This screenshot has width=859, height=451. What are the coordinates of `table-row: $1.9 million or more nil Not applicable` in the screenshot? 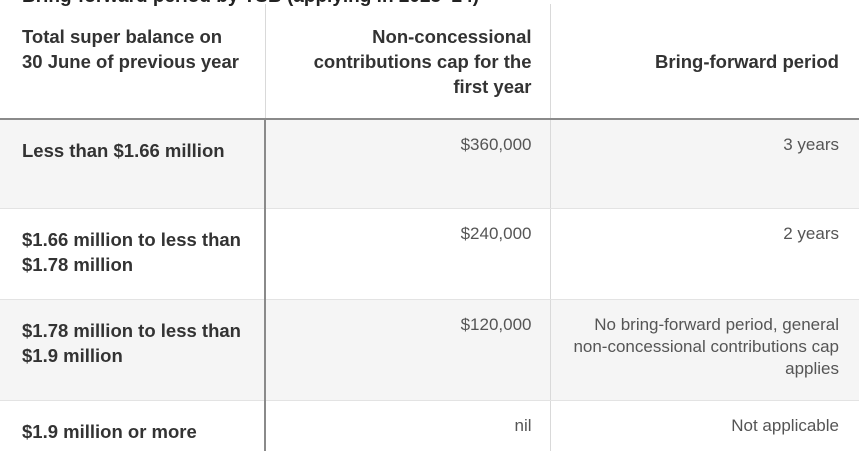 It's located at (429, 425).